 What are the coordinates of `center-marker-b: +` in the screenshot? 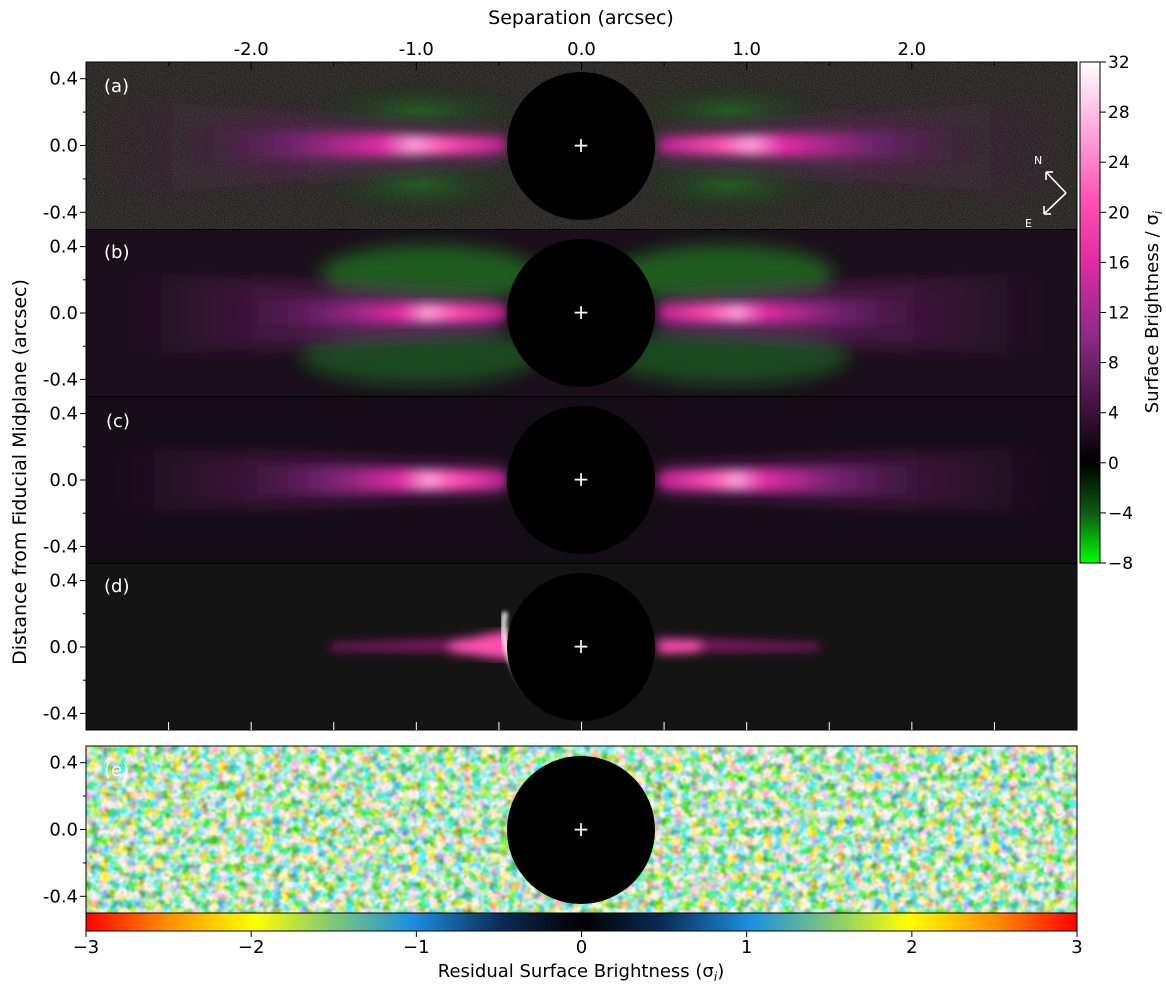 It's located at (581, 312).